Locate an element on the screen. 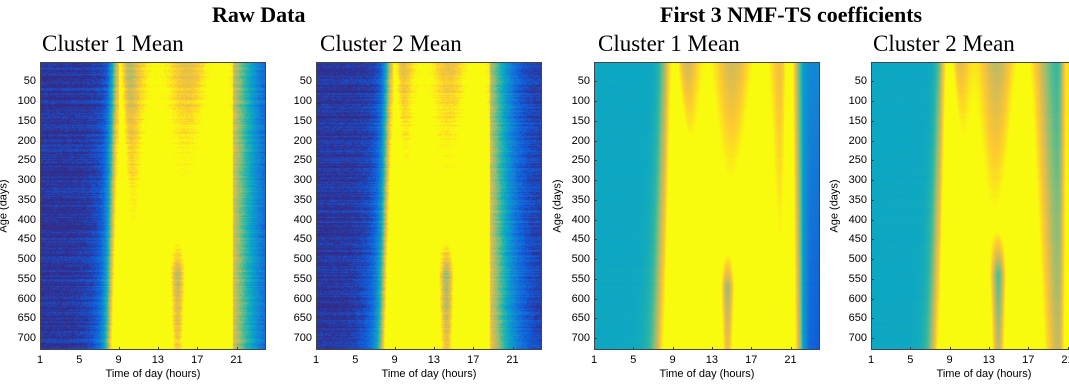  y-tick-label: 700 is located at coordinates (580, 338).